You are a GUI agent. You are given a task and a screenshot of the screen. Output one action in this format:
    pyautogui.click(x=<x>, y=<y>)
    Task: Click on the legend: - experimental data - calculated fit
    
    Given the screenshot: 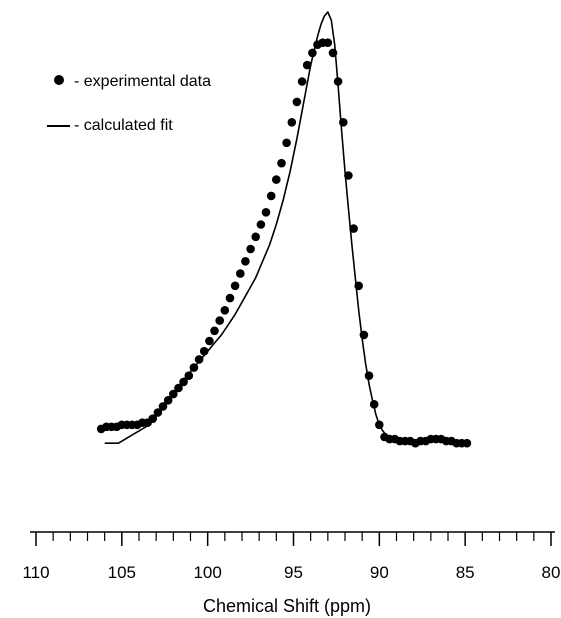 What is the action you would take?
    pyautogui.click(x=129, y=103)
    